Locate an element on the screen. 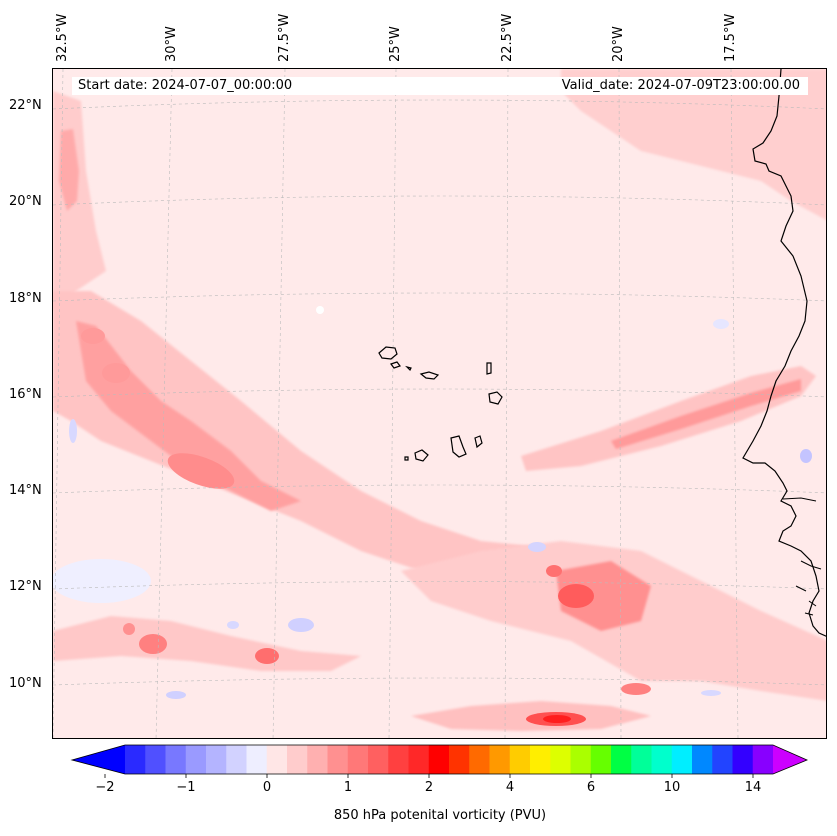 The width and height of the screenshot is (837, 836). colorbar-cells is located at coordinates (439, 759).